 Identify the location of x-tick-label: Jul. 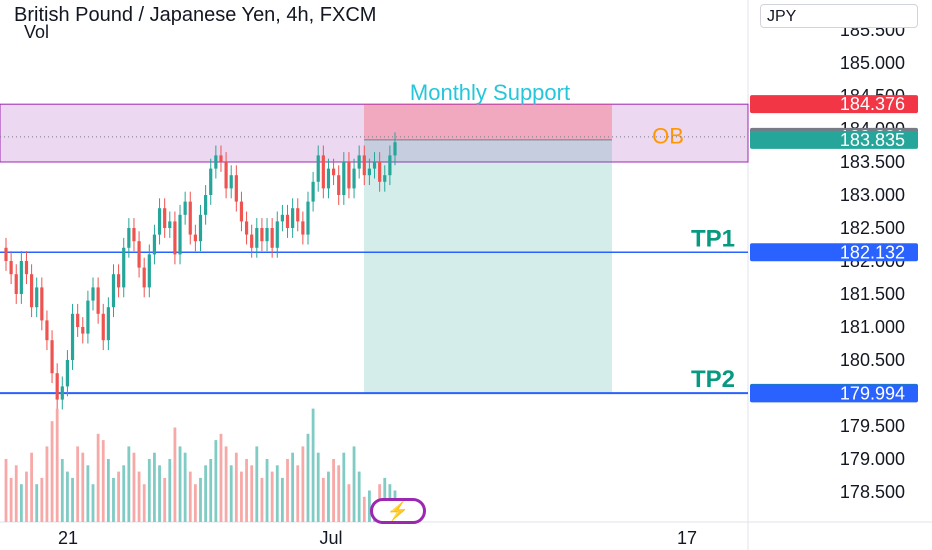
(330, 538).